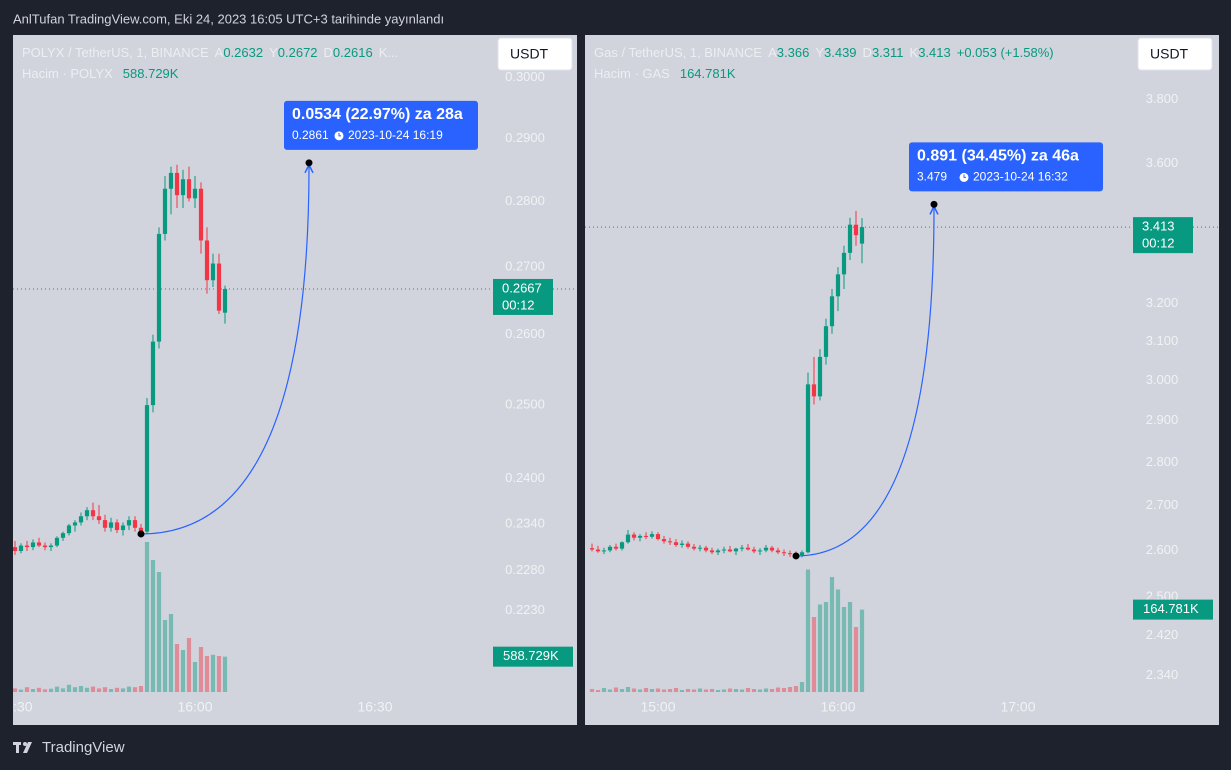 Image resolution: width=1231 pixels, height=770 pixels. What do you see at coordinates (151, 73) in the screenshot?
I see `volume-value: 588.729K` at bounding box center [151, 73].